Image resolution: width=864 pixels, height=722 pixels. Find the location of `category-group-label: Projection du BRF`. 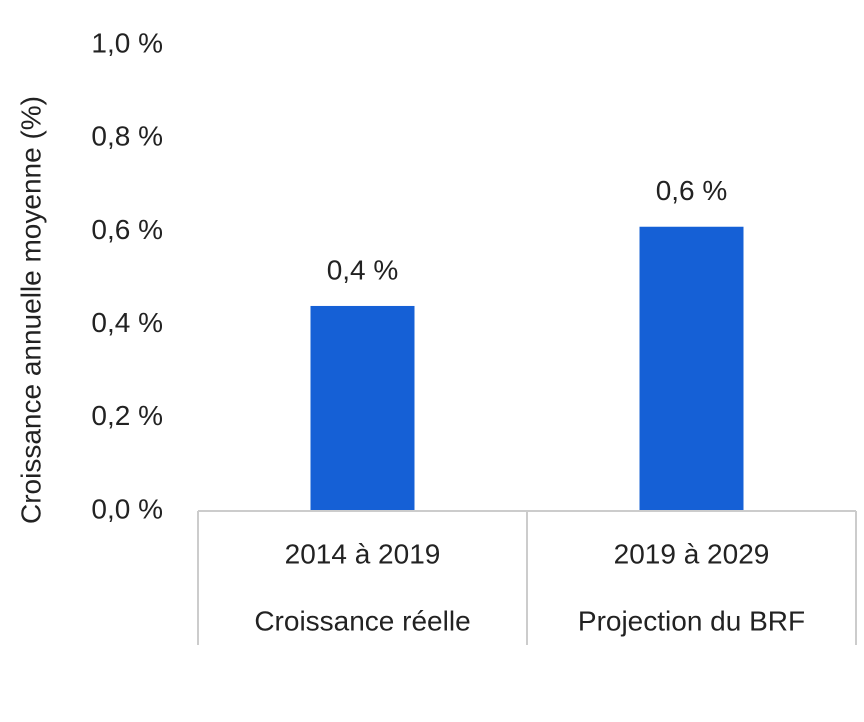

category-group-label: Projection du BRF is located at coordinates (691, 620).